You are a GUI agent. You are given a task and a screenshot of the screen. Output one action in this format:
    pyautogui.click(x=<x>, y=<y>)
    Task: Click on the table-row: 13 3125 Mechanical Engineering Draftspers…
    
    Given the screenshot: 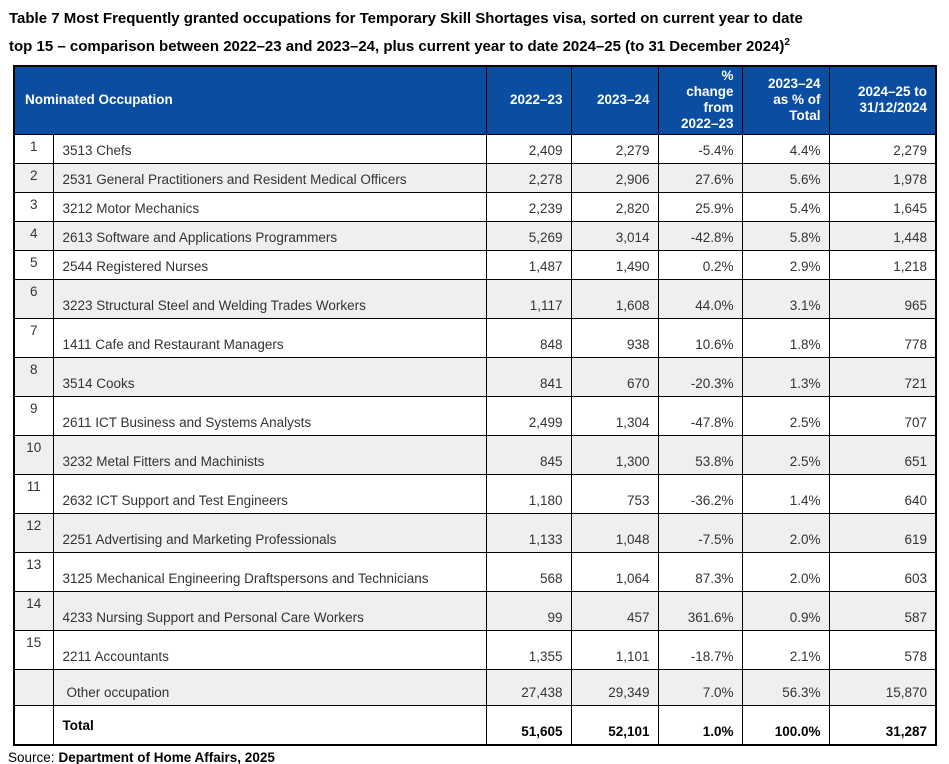 What is the action you would take?
    pyautogui.click(x=475, y=571)
    